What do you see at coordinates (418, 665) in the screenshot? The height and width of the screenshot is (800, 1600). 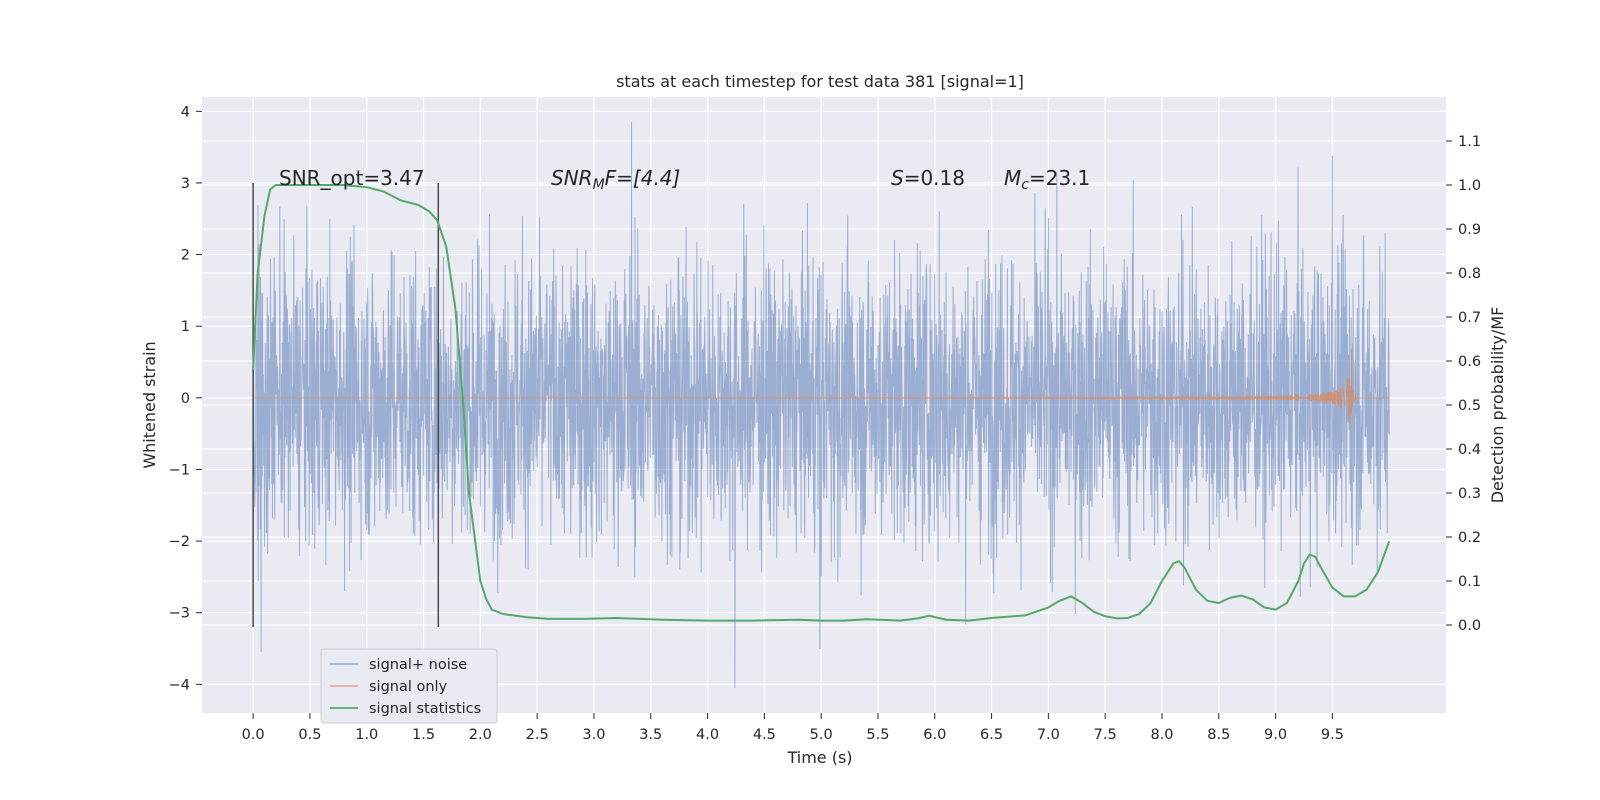 I see `legend-label-signal-noise: signal+ noise` at bounding box center [418, 665].